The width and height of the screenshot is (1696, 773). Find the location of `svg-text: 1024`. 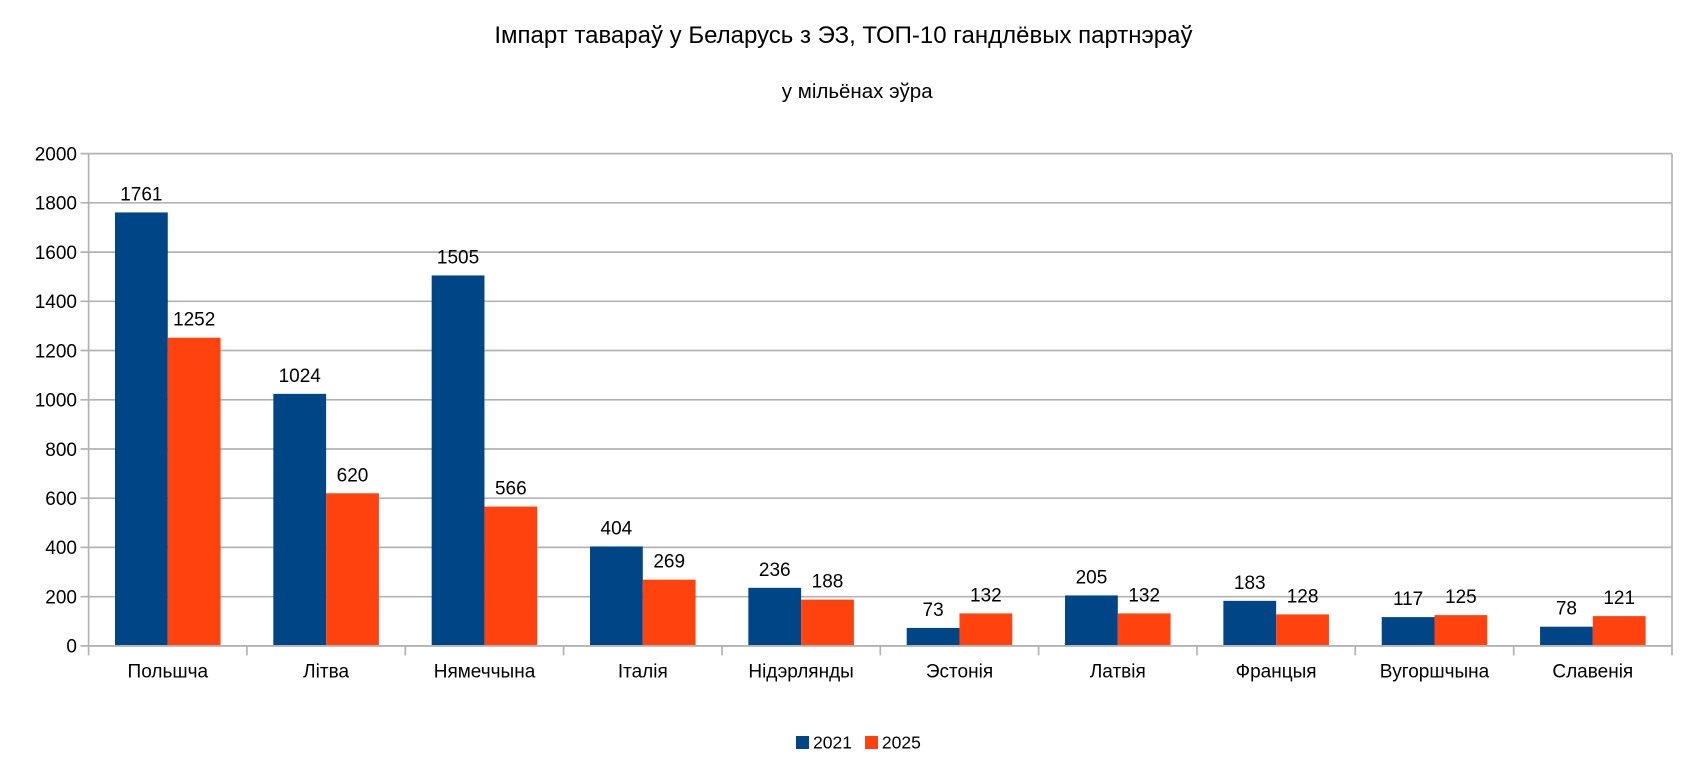

svg-text: 1024 is located at coordinates (300, 376).